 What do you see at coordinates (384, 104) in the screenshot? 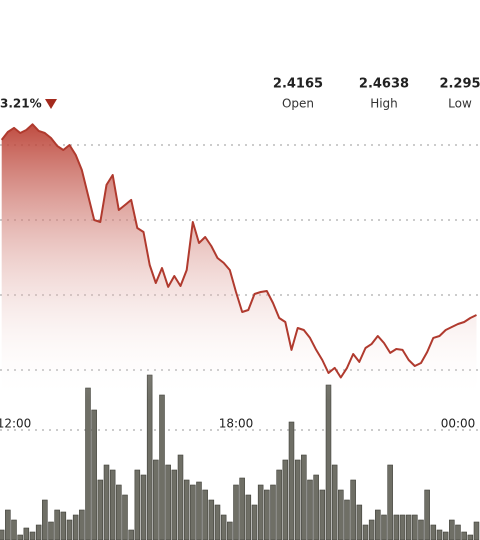
I see `stat-label: High` at bounding box center [384, 104].